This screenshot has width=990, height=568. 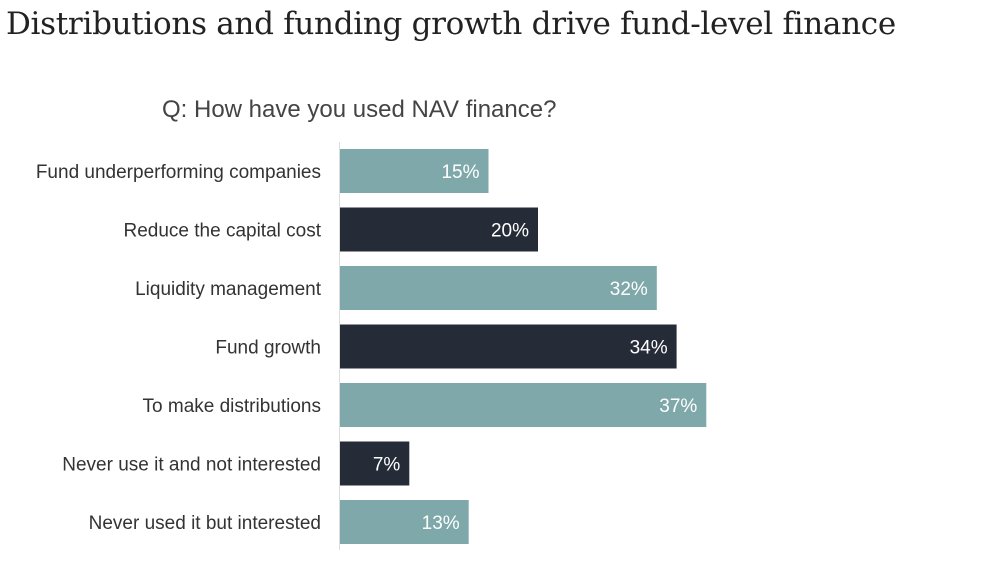 I want to click on data-label: 15%, so click(x=460, y=172).